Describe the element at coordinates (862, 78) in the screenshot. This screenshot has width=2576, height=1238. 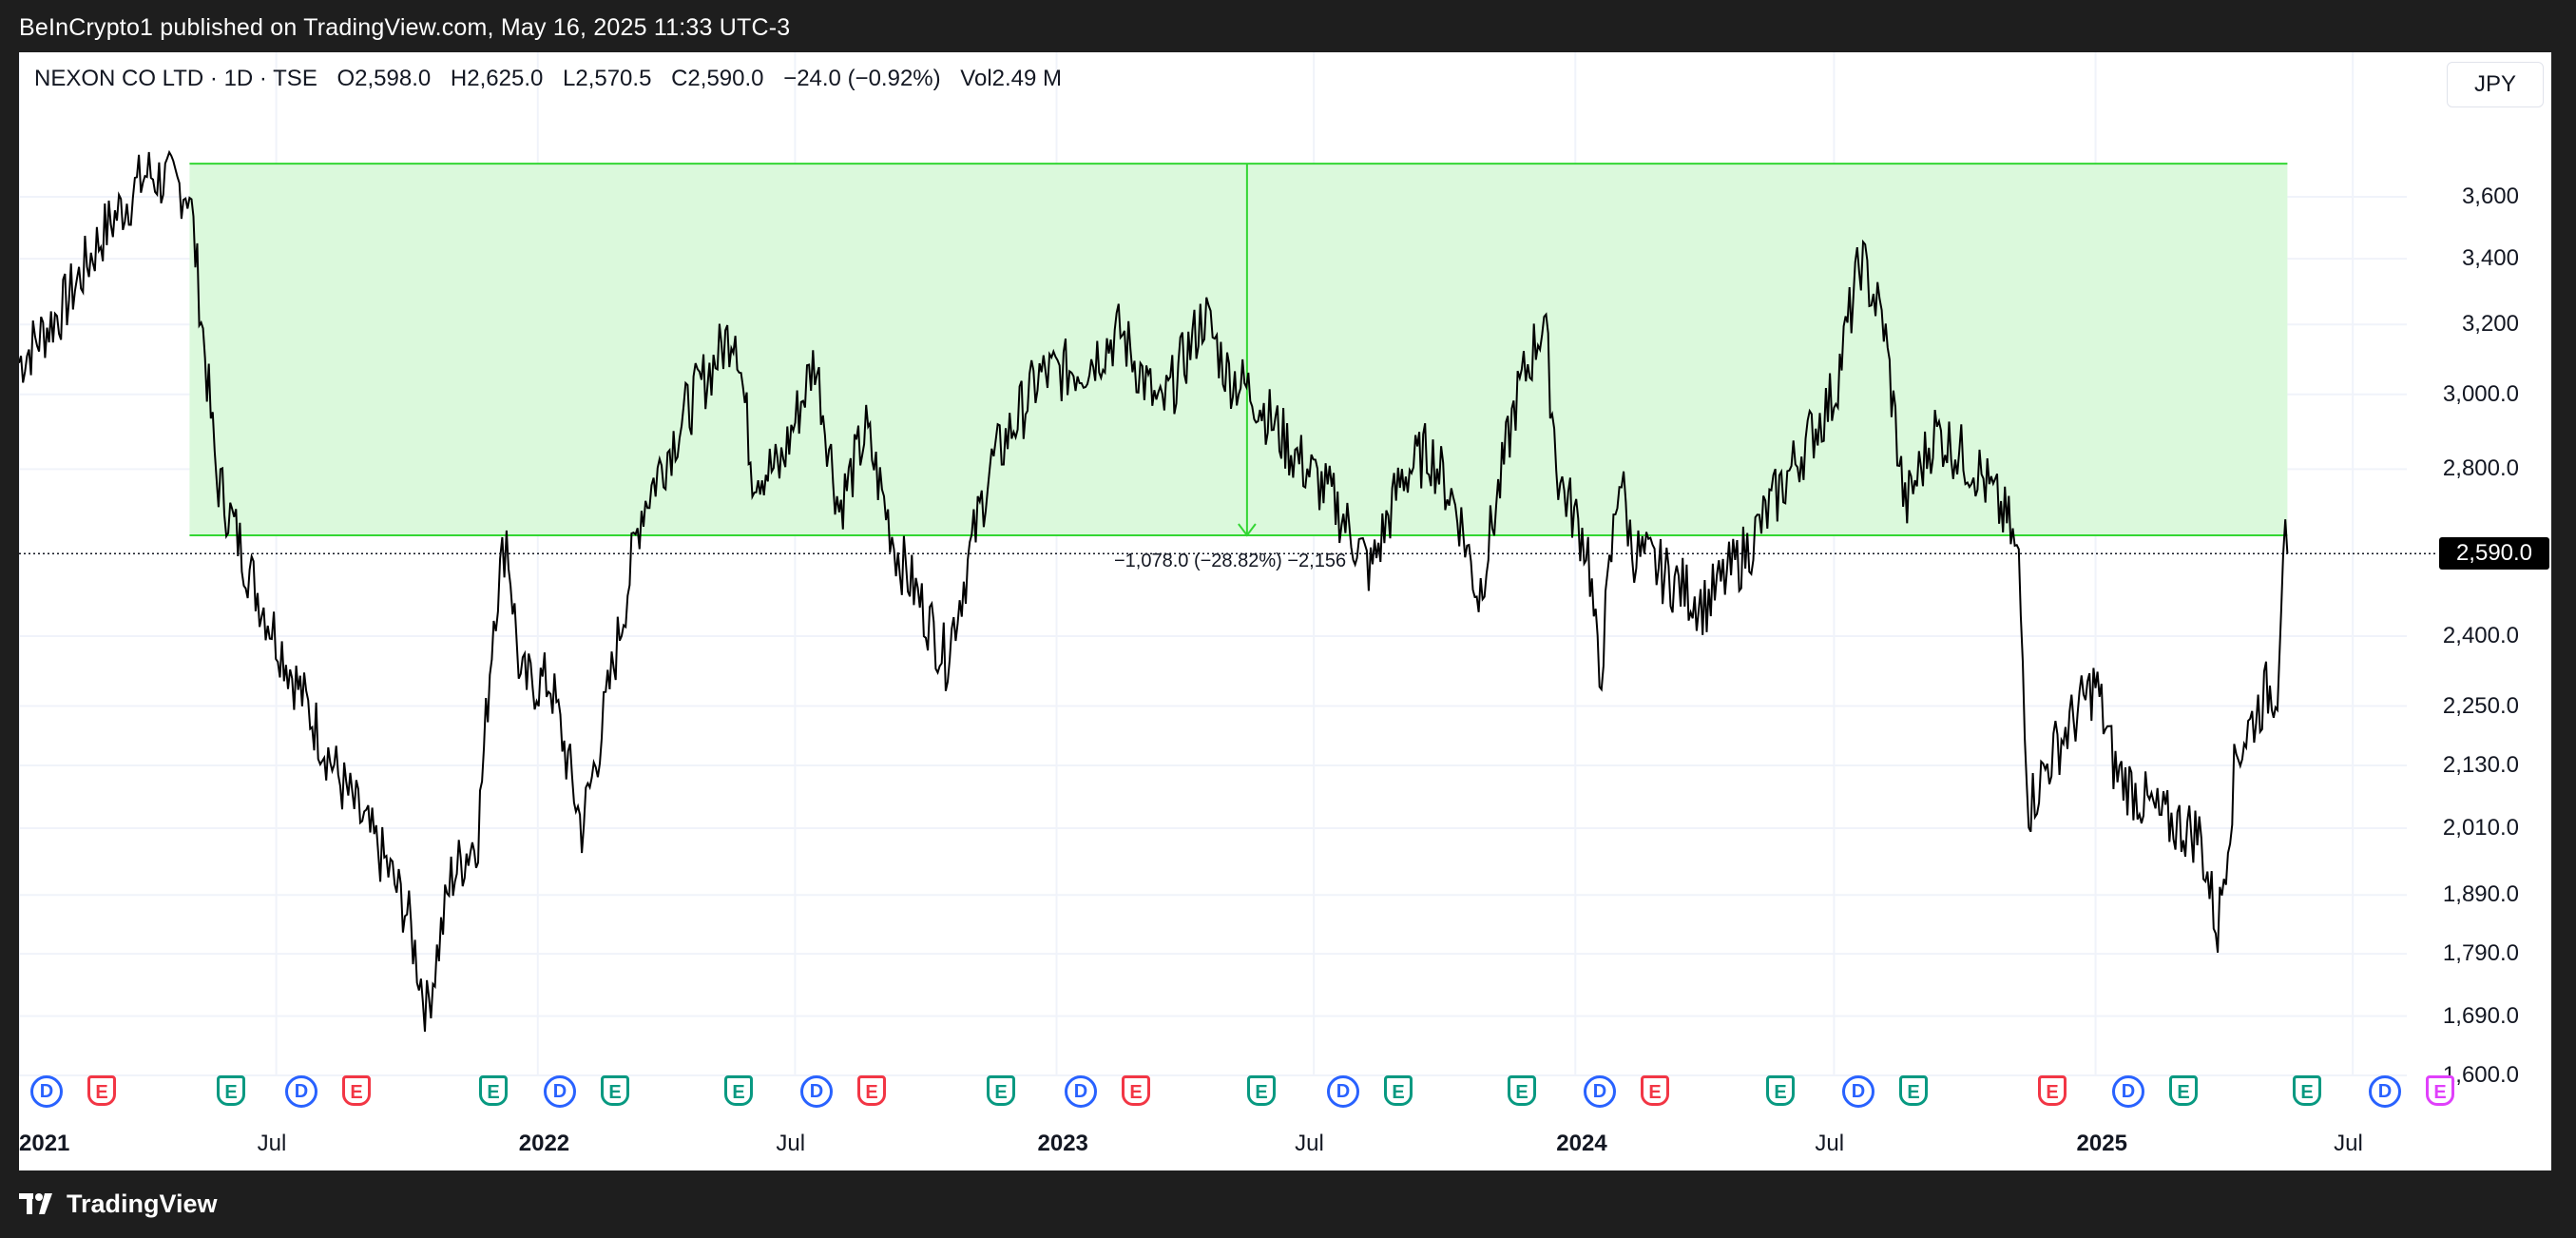
I see `change-value: −24.0 (−0.92%)` at that location.